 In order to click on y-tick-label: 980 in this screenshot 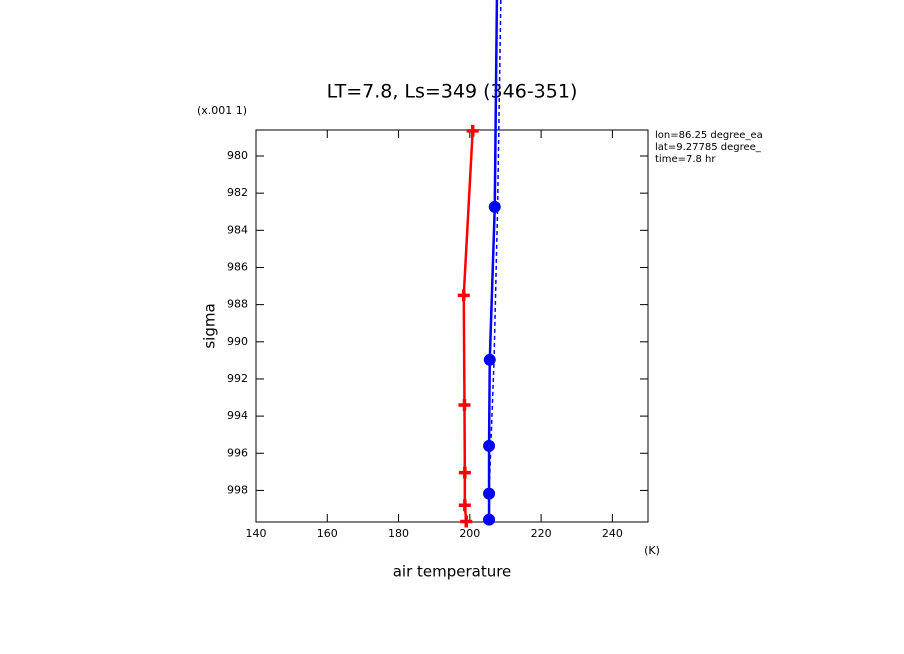, I will do `click(237, 155)`.